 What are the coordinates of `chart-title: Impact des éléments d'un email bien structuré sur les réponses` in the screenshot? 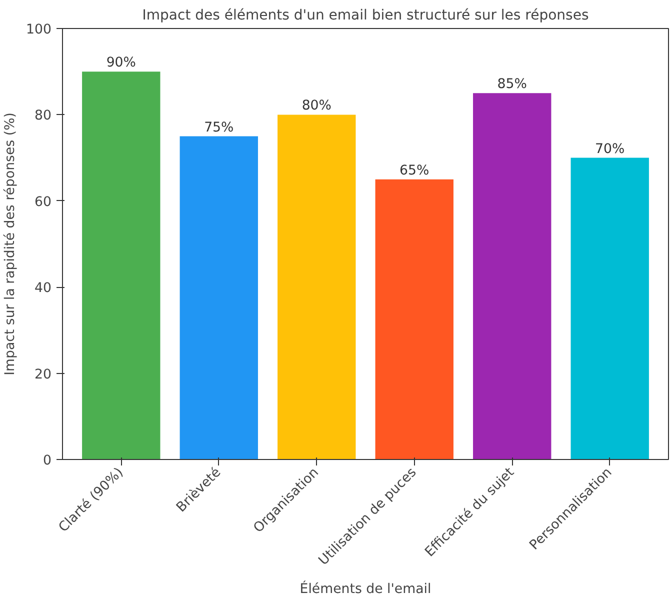 It's located at (365, 16).